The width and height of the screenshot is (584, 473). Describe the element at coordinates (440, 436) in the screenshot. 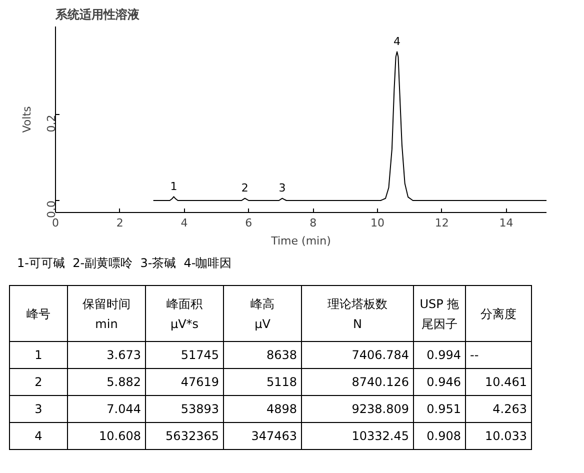

I see `text: 0.908` at that location.